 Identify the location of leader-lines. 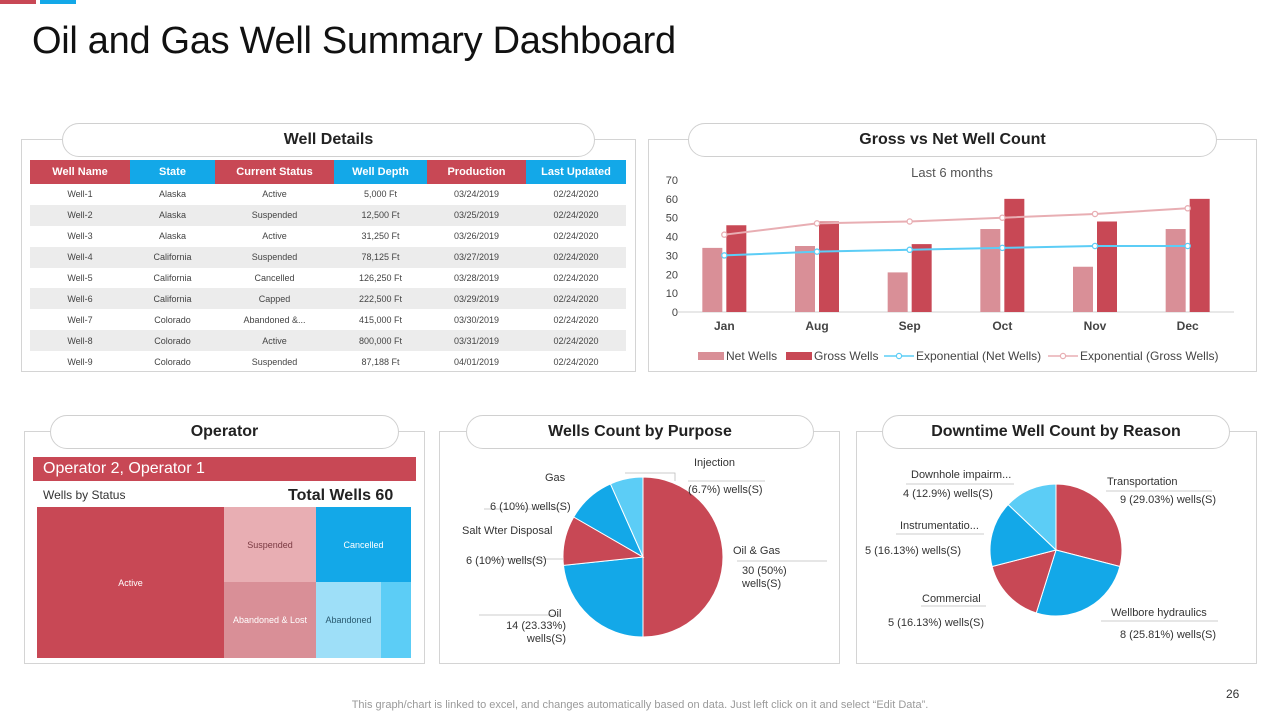
(1057, 552).